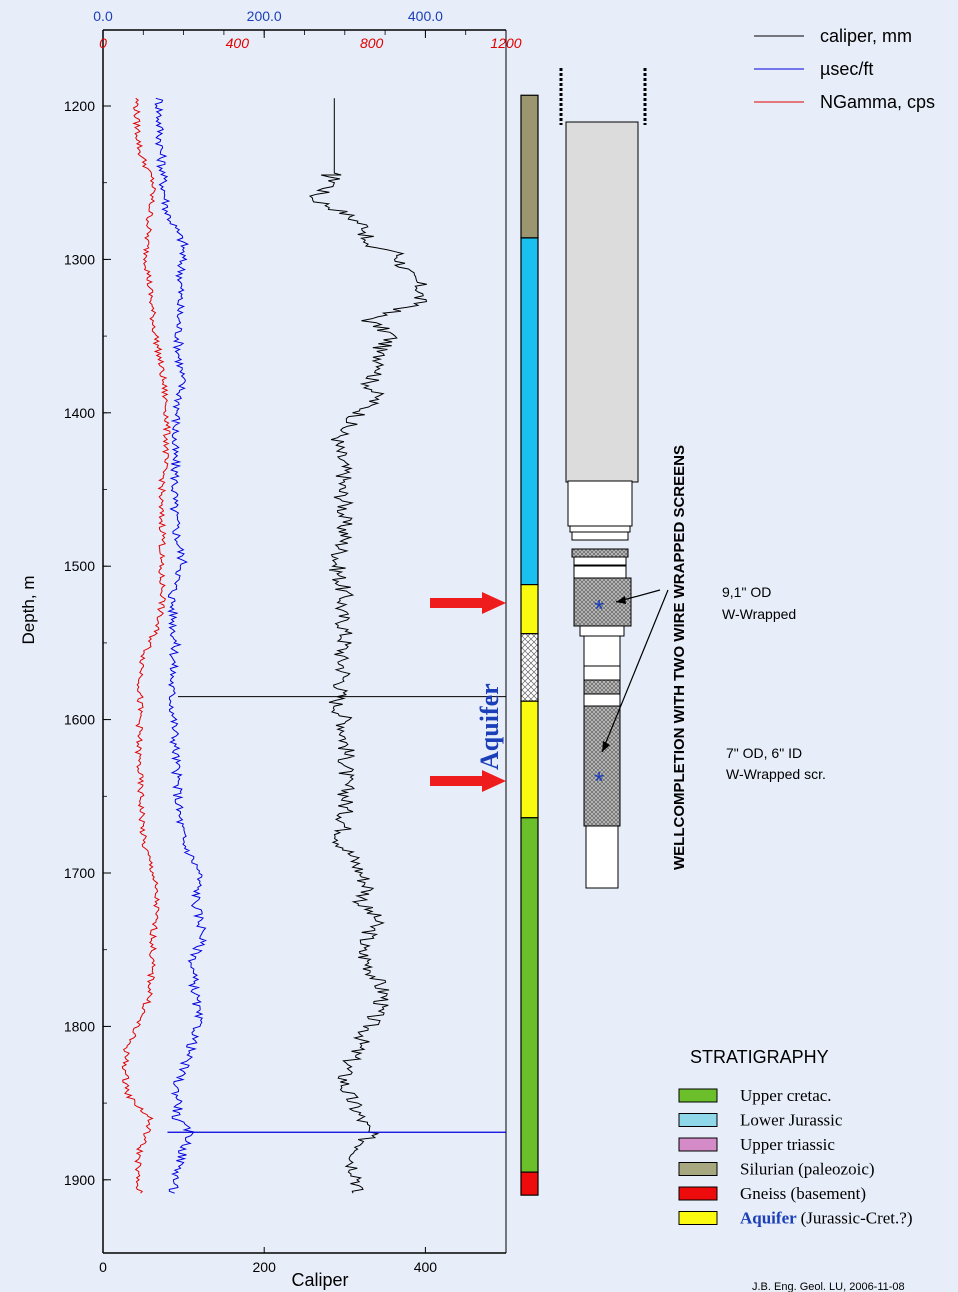 The height and width of the screenshot is (1292, 958). What do you see at coordinates (505, 43) in the screenshot?
I see `ngamma-tick-label: 1200` at bounding box center [505, 43].